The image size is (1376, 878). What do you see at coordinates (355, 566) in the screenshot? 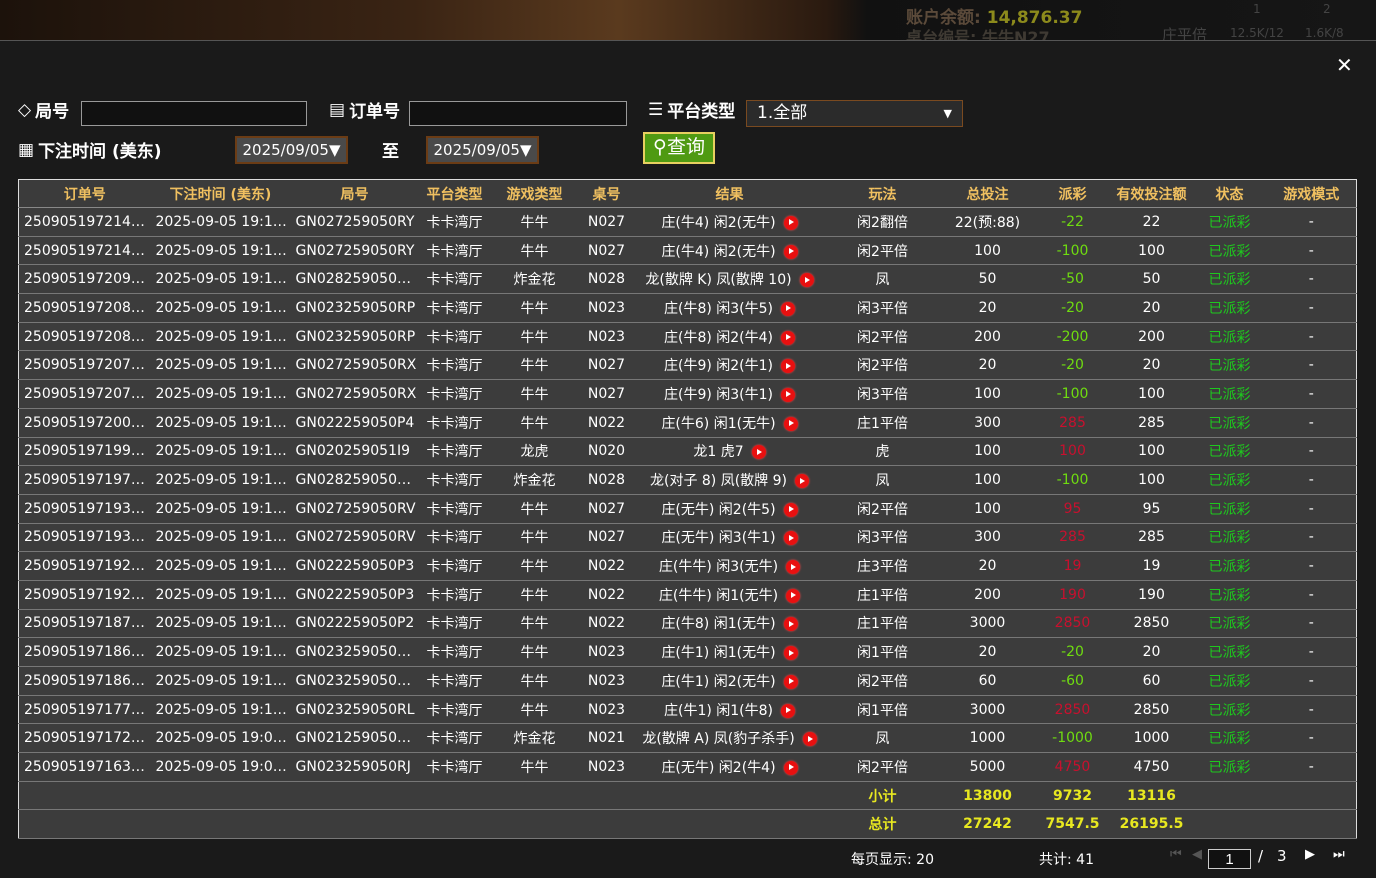
I see `round-no-text: GN022259050P3` at bounding box center [355, 566].